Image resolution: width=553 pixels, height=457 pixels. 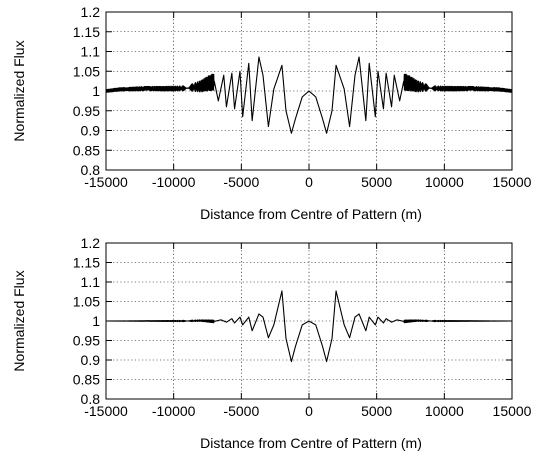 What do you see at coordinates (311, 214) in the screenshot?
I see `x-axis-label-top: Distance from Centre of Pattern (m)` at bounding box center [311, 214].